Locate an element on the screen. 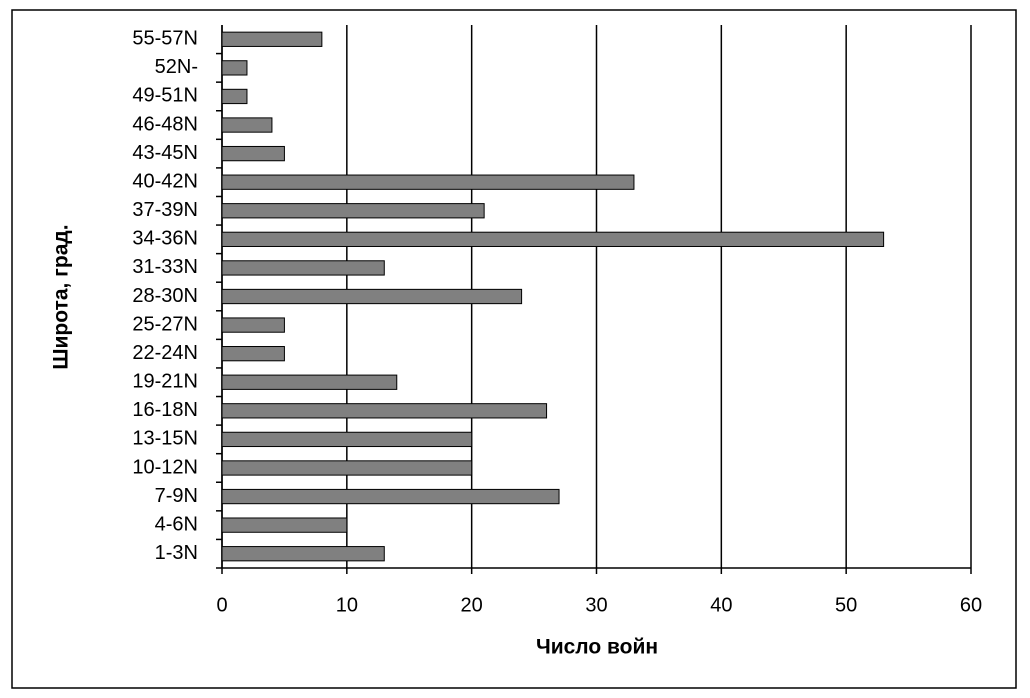 This screenshot has width=1030, height=698. x-tick-label: 30 is located at coordinates (596, 605).